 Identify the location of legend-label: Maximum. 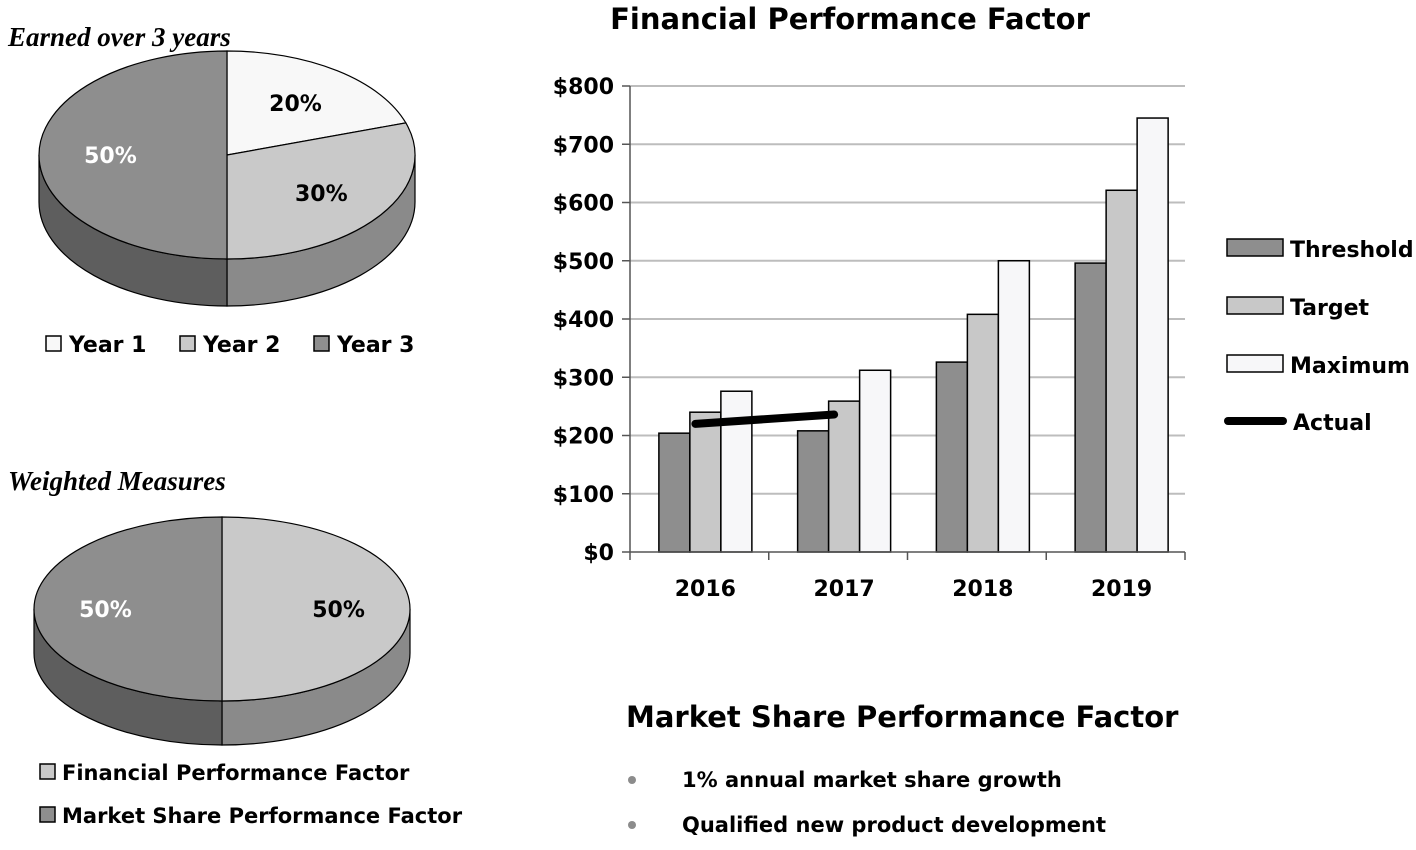
(1350, 366).